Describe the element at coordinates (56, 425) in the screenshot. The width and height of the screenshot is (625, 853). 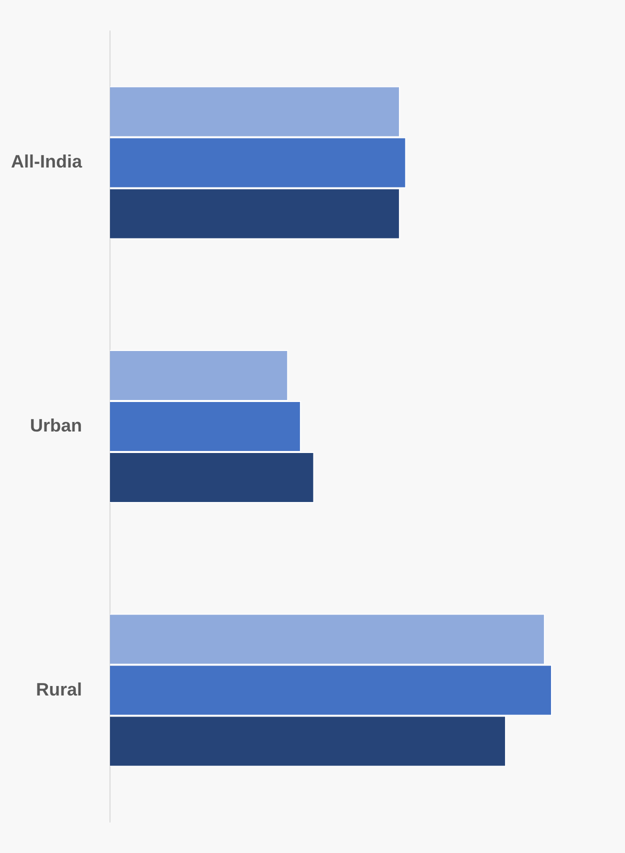
I see `y-tick-label: Urban` at that location.